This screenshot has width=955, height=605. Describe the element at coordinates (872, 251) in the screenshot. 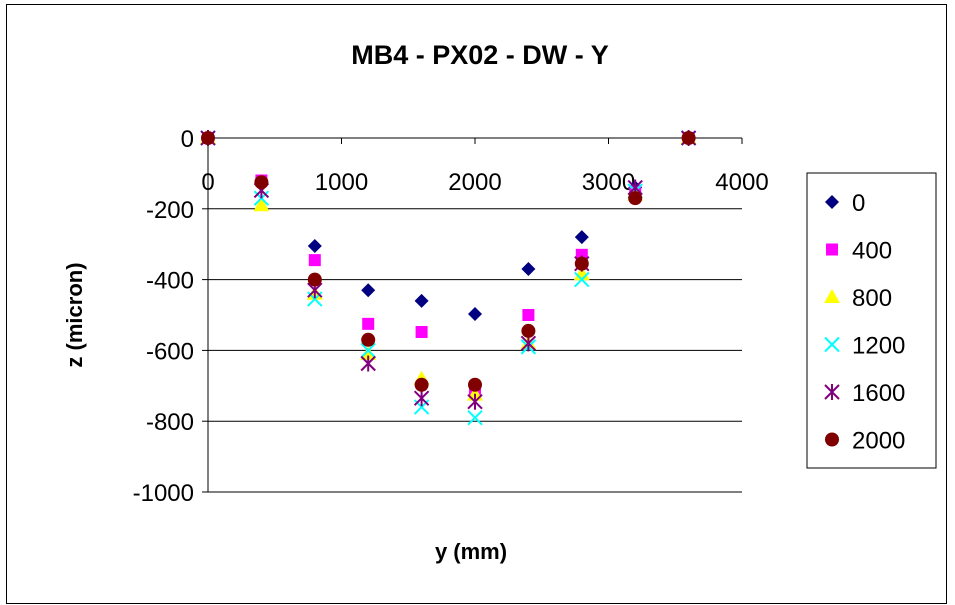

I see `legend-label: 400` at that location.